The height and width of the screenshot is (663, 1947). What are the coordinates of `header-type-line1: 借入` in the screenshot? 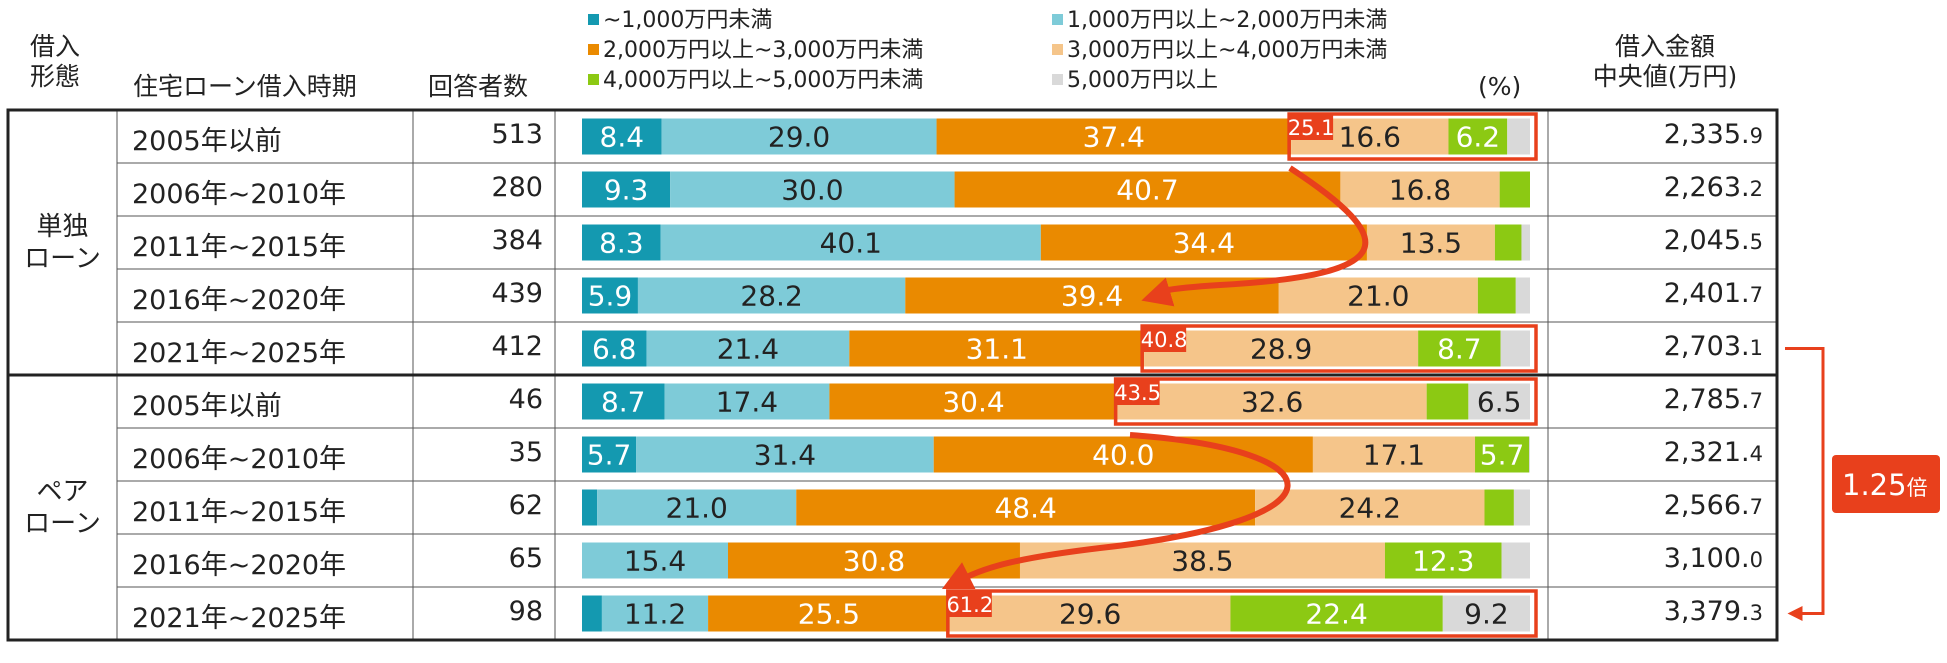 It's located at (55, 46).